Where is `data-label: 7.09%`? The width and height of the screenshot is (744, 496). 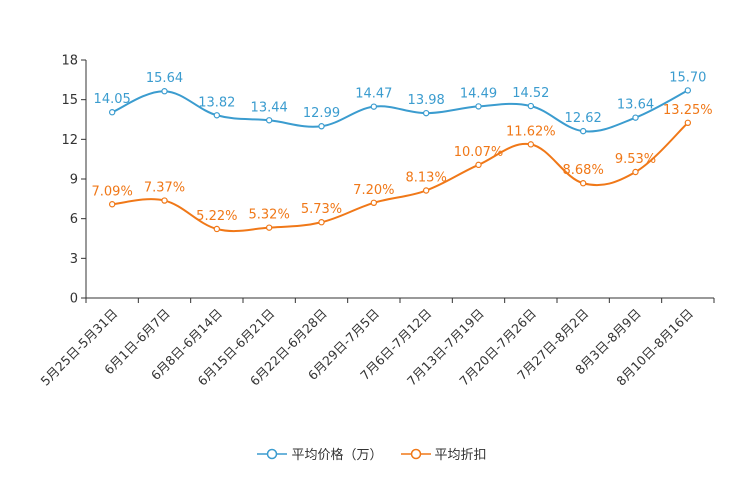 data-label: 7.09% is located at coordinates (112, 191).